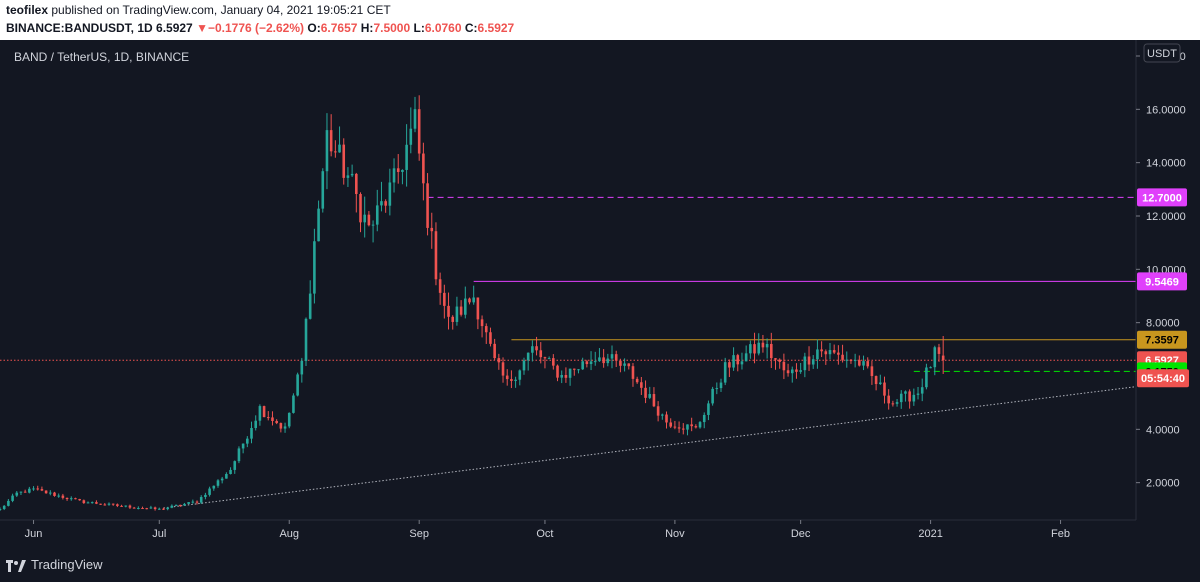 Image resolution: width=1200 pixels, height=582 pixels. I want to click on close-label: C:, so click(471, 28).